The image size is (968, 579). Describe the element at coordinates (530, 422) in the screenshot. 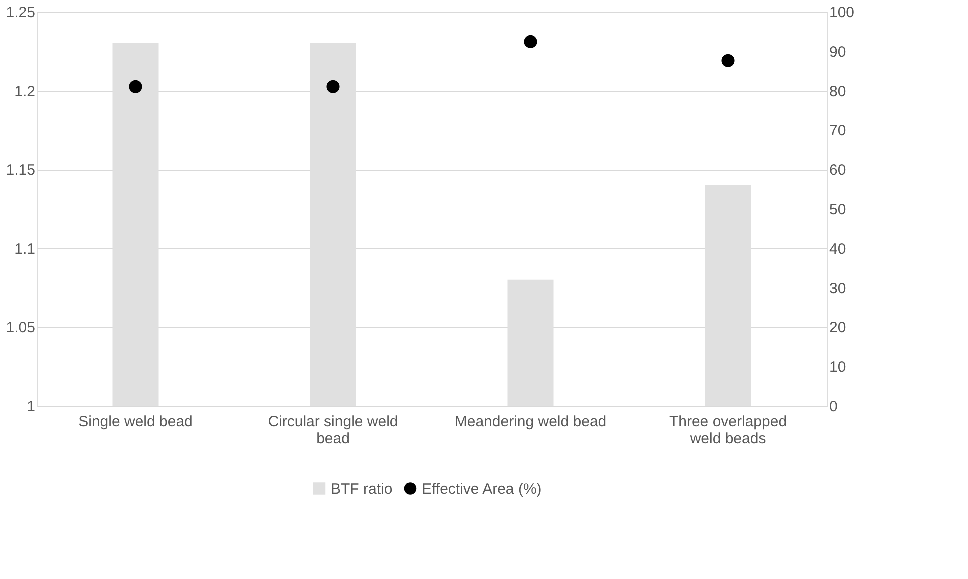

I see `x-tick-label: Meandering weld bead` at that location.